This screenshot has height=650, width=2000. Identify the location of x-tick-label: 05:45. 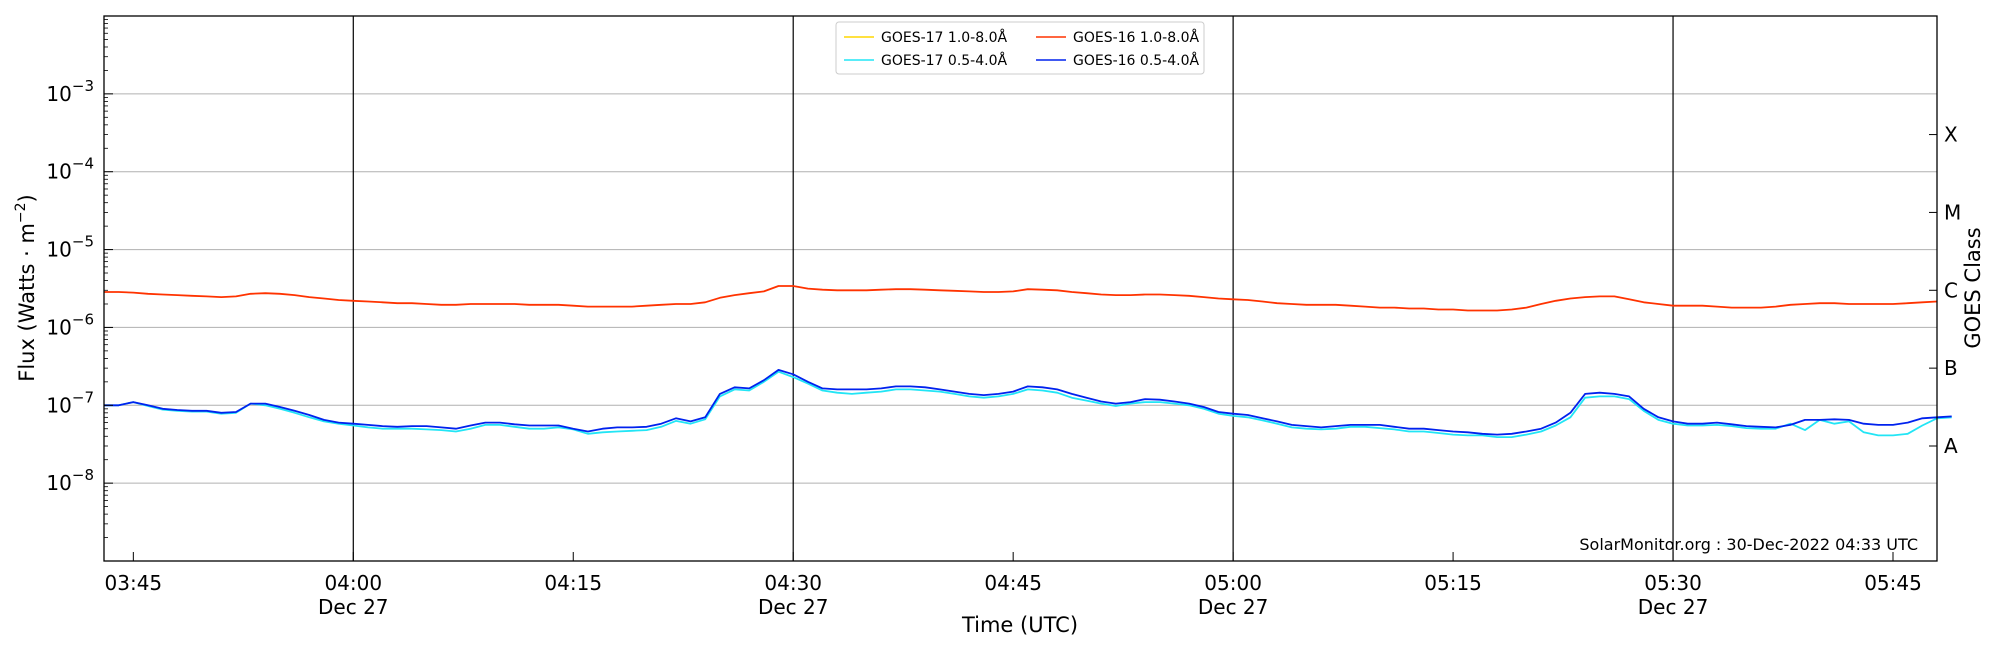
(1893, 583).